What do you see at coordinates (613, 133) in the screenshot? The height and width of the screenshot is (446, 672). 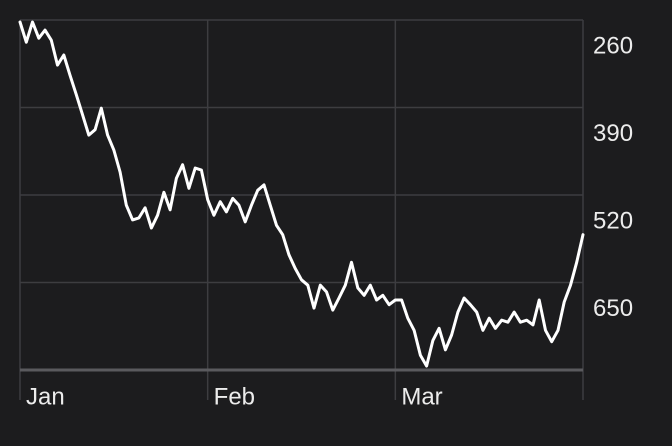 I see `y-tick-label: 390` at bounding box center [613, 133].